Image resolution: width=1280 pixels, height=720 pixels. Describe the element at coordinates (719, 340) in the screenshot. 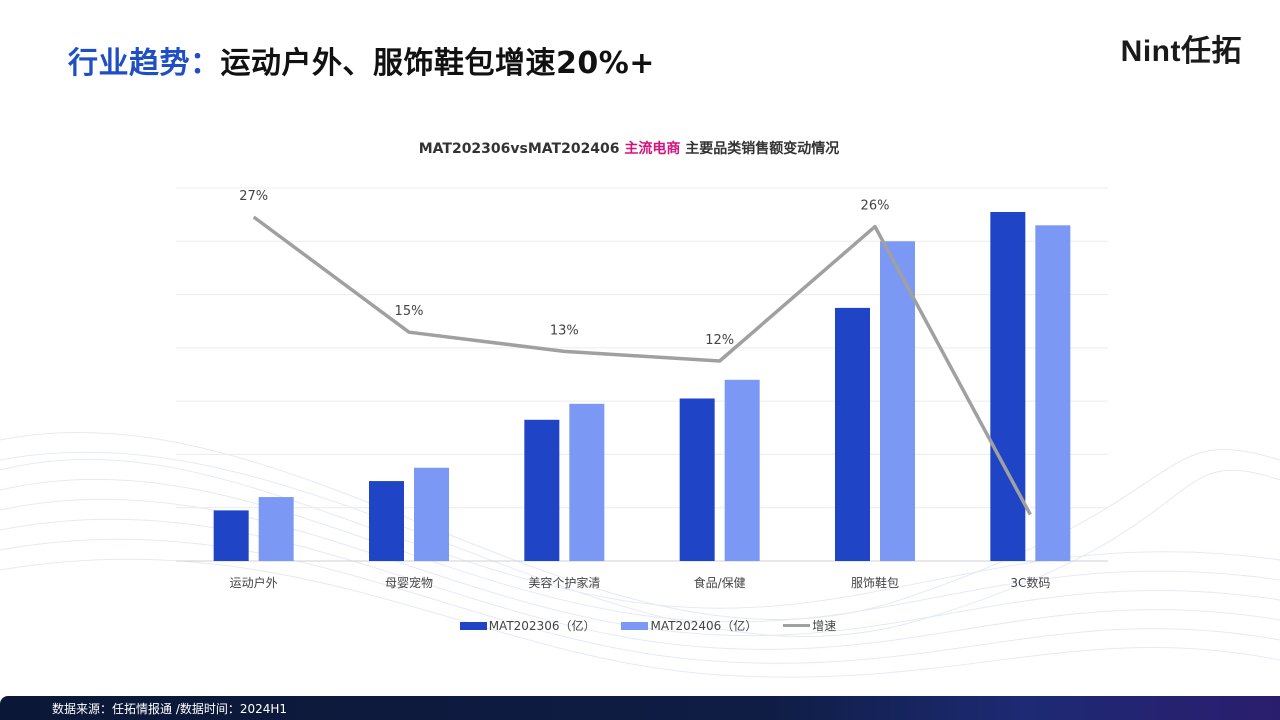

I see `growth-label: 12%` at that location.